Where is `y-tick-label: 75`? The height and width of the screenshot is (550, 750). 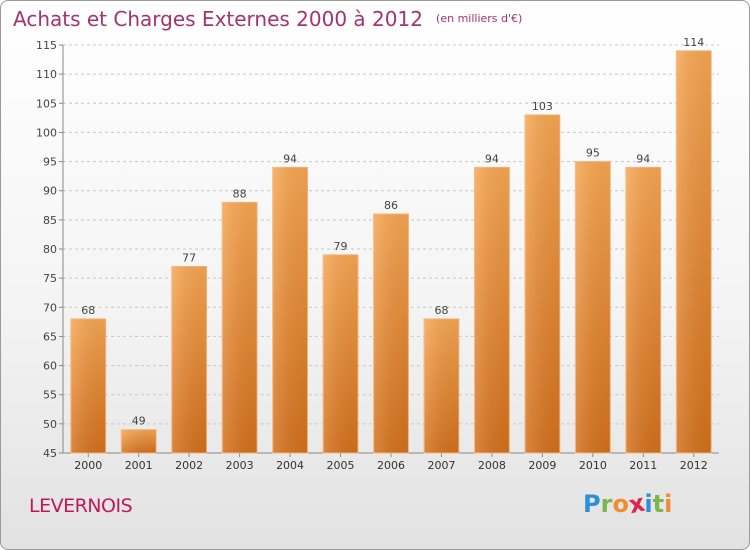 y-tick-label: 75 is located at coordinates (50, 278).